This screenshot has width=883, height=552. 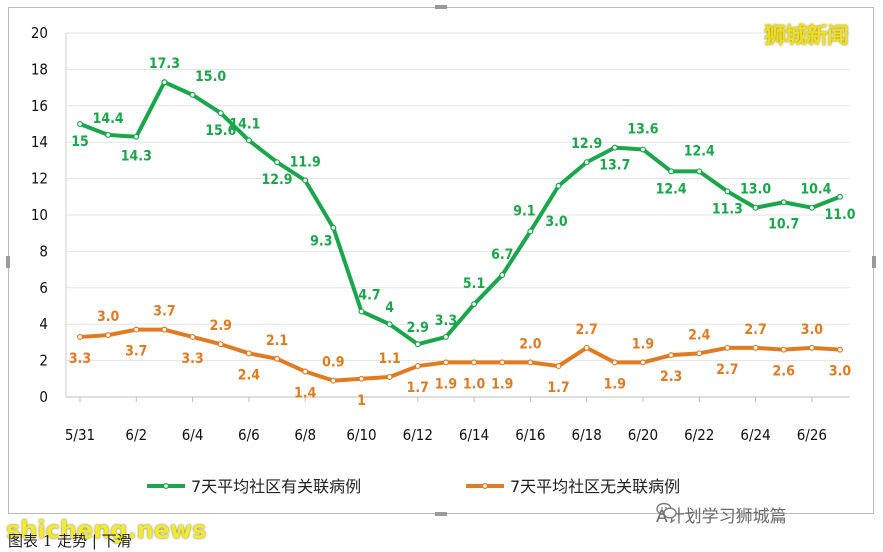 What do you see at coordinates (106, 530) in the screenshot?
I see `watermark-bottom-left: shicheng.news` at bounding box center [106, 530].